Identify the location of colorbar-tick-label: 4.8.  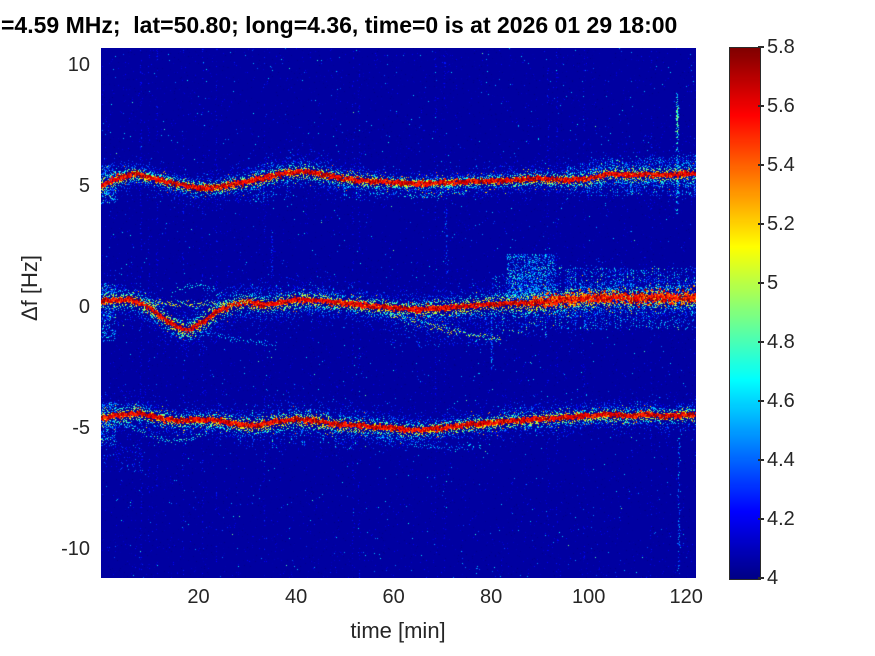
(781, 342).